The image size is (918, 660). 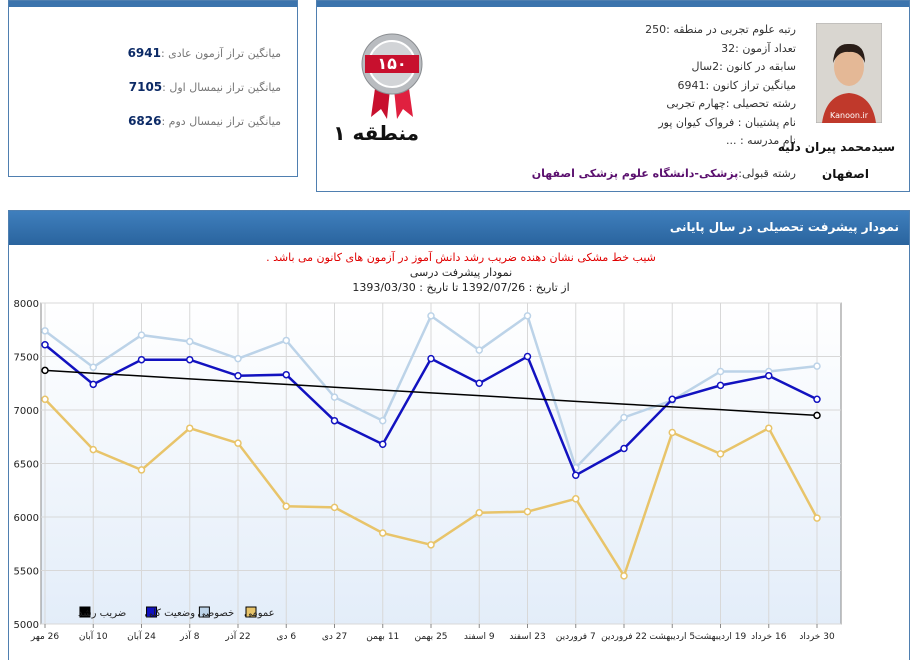 What do you see at coordinates (769, 637) in the screenshot?
I see `x-tick-label: 16 خرداد` at bounding box center [769, 637].